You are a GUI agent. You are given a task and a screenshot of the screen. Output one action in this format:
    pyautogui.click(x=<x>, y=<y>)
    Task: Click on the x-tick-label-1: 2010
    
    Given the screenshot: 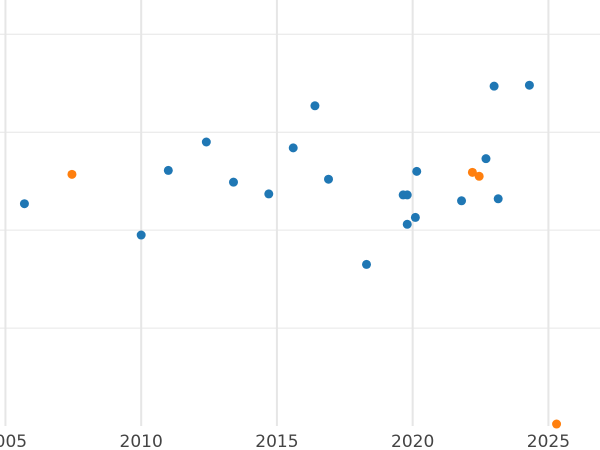 What is the action you would take?
    pyautogui.click(x=141, y=441)
    